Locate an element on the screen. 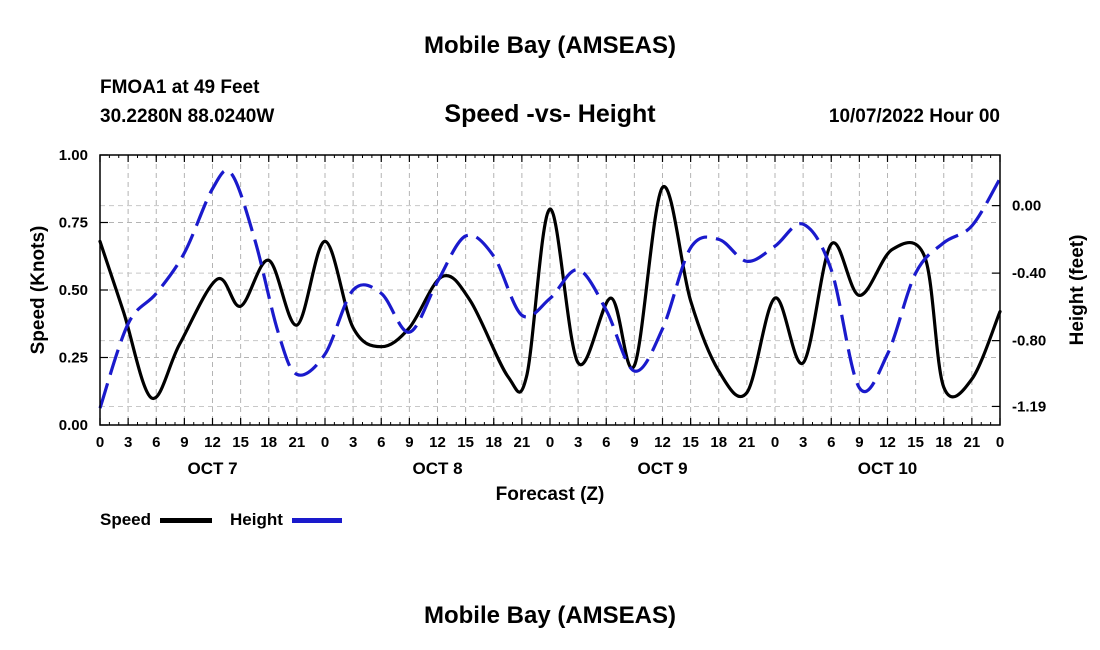  legend-speed-label: Speed is located at coordinates (126, 519).